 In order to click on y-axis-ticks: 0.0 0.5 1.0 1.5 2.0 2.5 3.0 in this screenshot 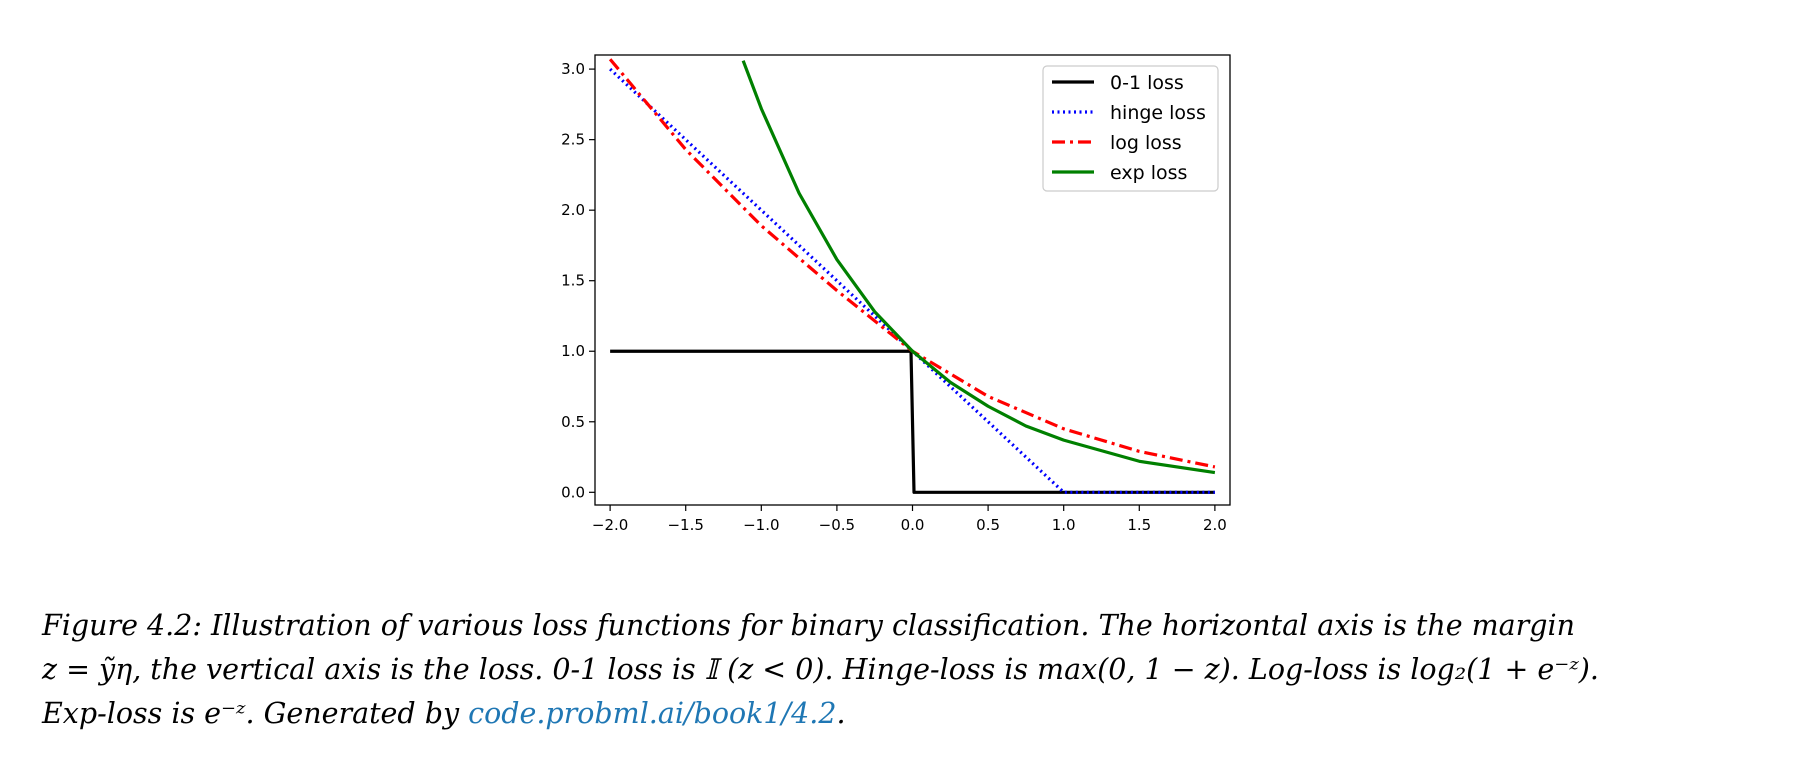, I will do `click(578, 280)`.